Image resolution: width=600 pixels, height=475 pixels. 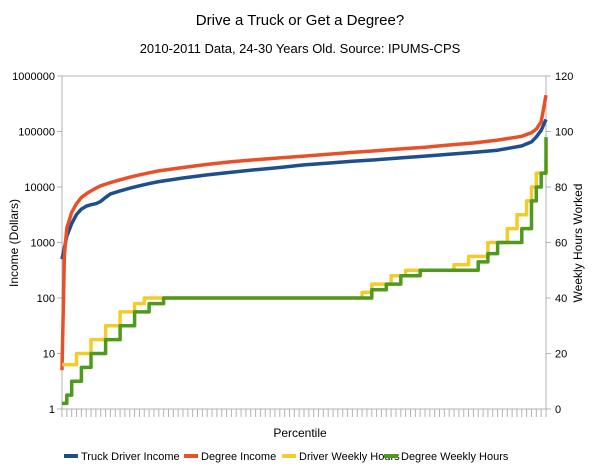 What do you see at coordinates (561, 355) in the screenshot?
I see `right-tick-label: 20` at bounding box center [561, 355].